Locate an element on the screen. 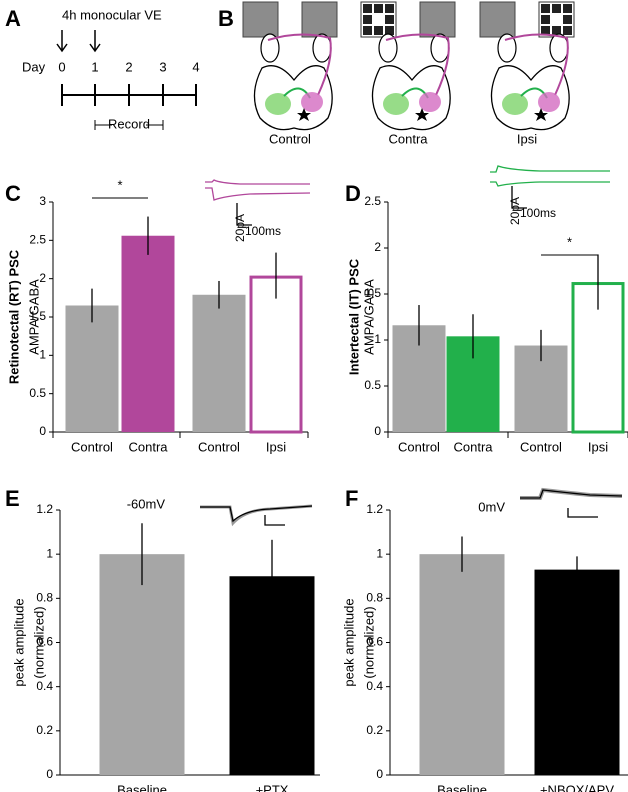  condition-label: Ipsi is located at coordinates (527, 138).